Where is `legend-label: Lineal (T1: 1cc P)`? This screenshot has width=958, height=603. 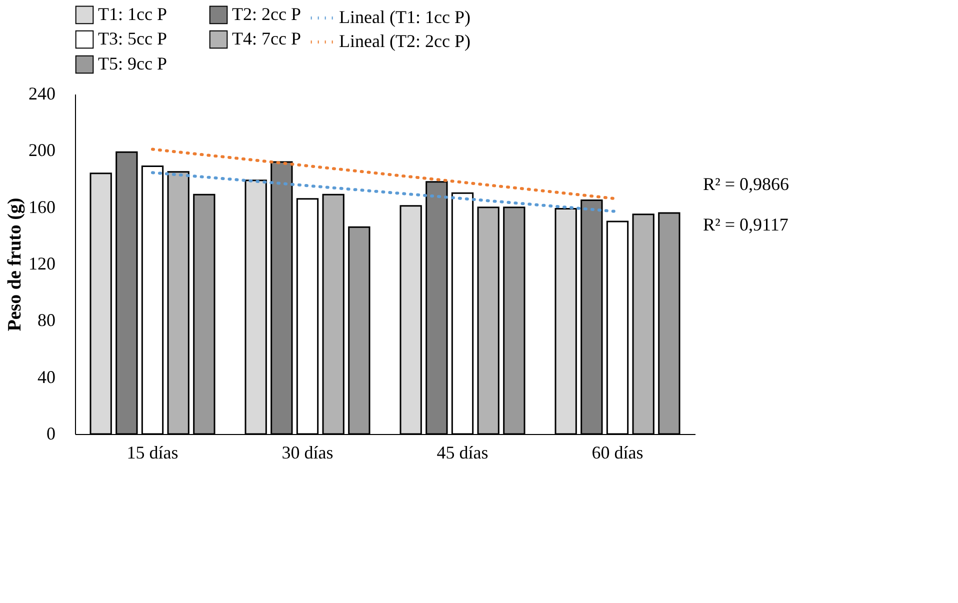
legend-label: Lineal (T1: 1cc P) is located at coordinates (404, 17).